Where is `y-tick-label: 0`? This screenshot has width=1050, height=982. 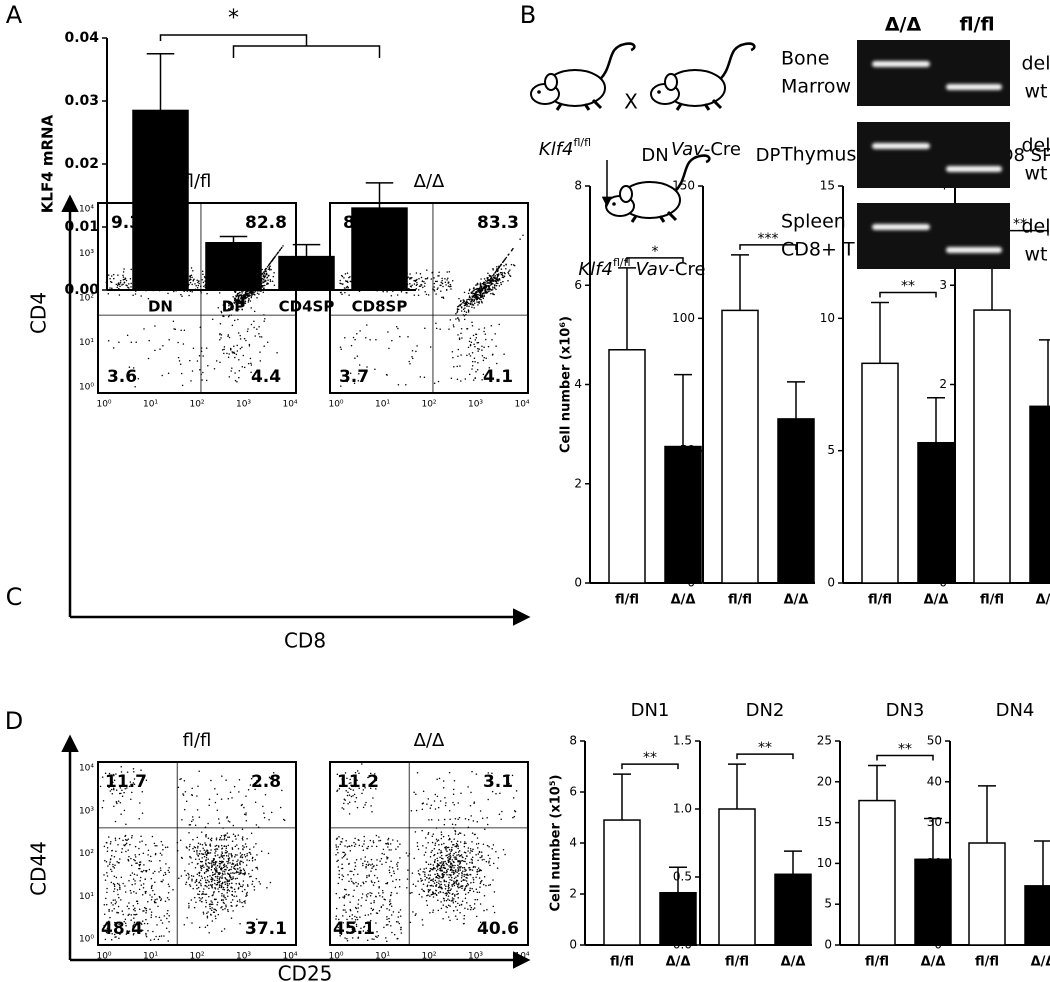 y-tick-label: 0 is located at coordinates (831, 583).